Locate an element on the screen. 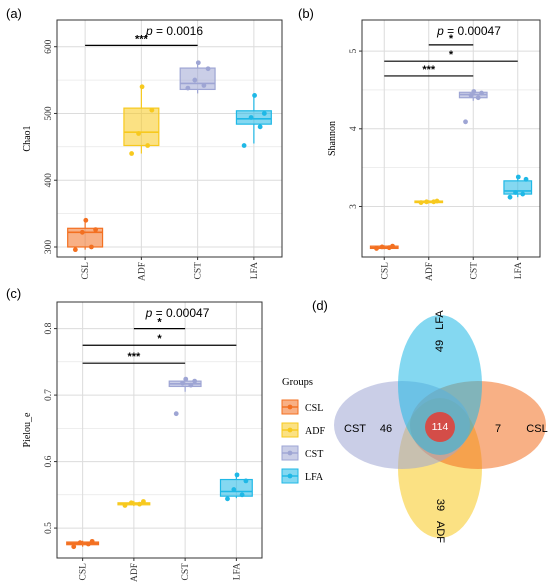 Image resolution: width=550 pixels, height=588 pixels. venn-label-cst: CST is located at coordinates (355, 429).